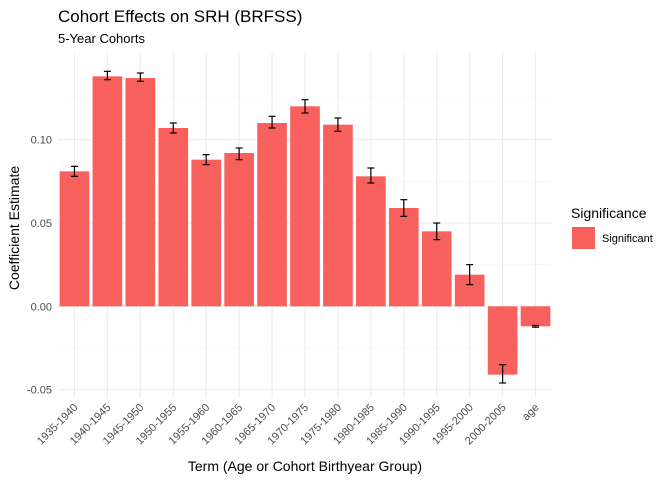 Image resolution: width=672 pixels, height=480 pixels. Describe the element at coordinates (338, 215) in the screenshot. I see `bar-1975-1980` at that location.